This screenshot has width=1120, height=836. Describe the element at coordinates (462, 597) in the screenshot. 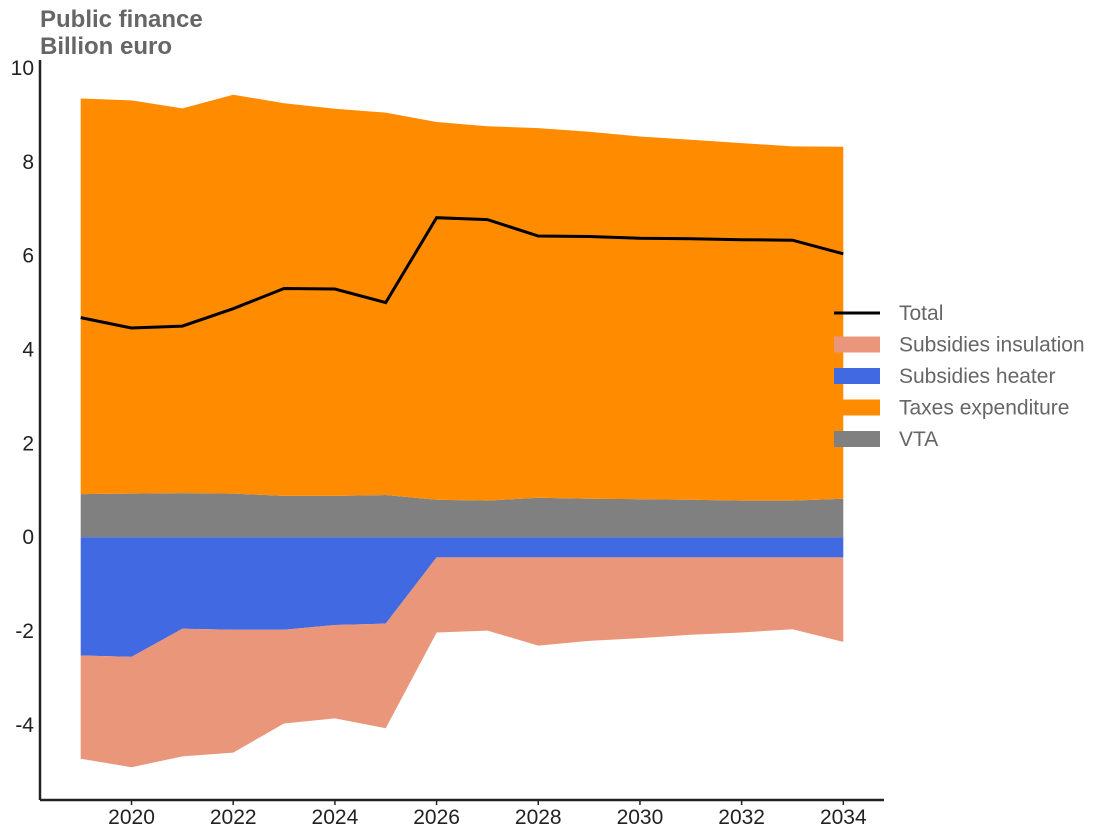

I see `area-subsidies-heater` at that location.